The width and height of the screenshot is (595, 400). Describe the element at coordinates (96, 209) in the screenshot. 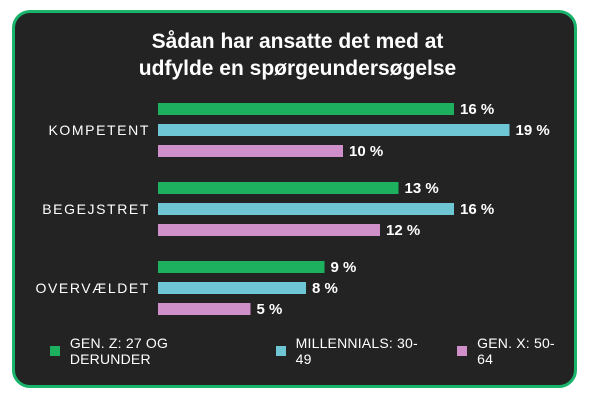

I see `category-label-begejstret: BEGEJSTRET` at that location.